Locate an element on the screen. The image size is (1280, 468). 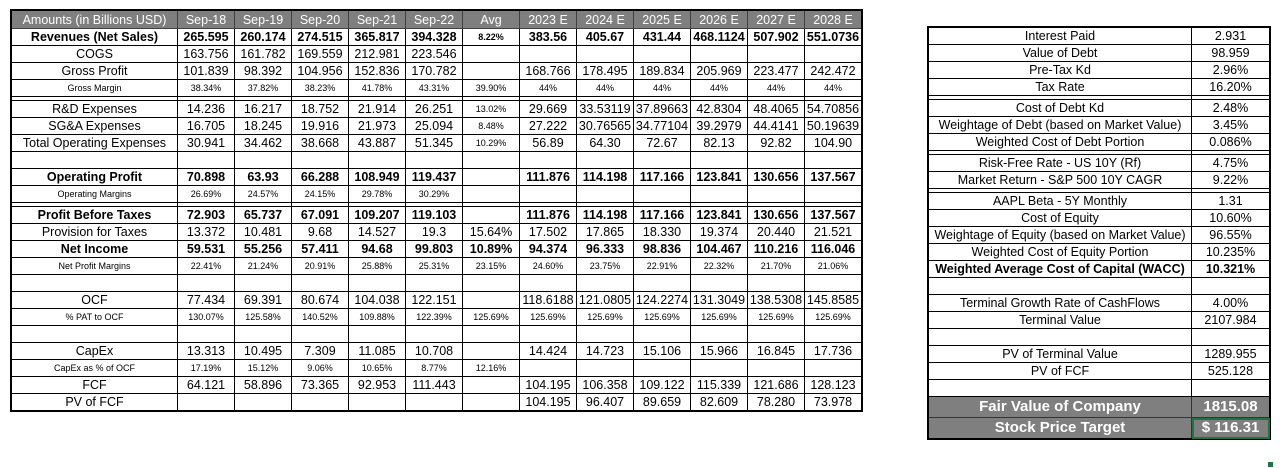
avg-value-cell: 8.48% is located at coordinates (491, 126).